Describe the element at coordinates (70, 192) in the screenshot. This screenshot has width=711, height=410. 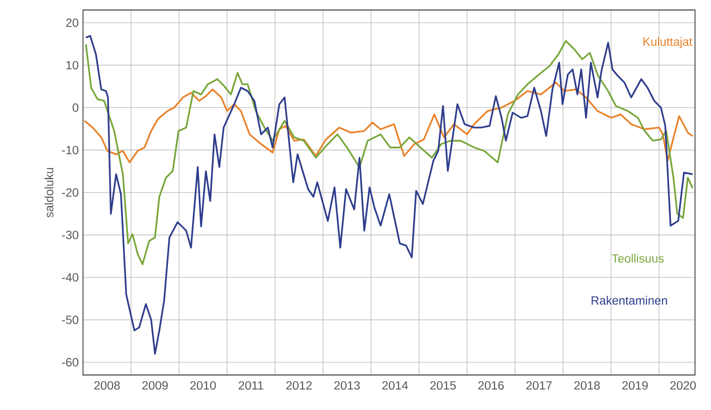
I see `y-tick-label: -20` at that location.